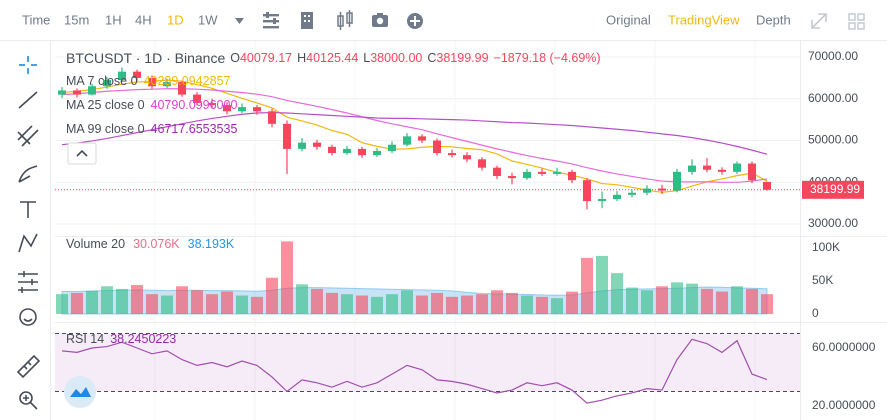  Describe the element at coordinates (28, 282) in the screenshot. I see `prediction-tool` at that location.